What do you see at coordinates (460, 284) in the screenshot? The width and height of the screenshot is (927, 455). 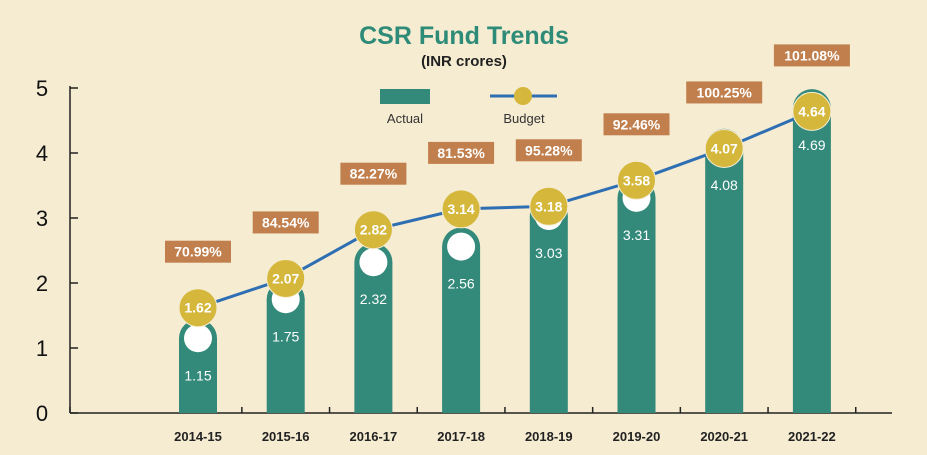 I see `actual-value-label: 2.56` at bounding box center [460, 284].